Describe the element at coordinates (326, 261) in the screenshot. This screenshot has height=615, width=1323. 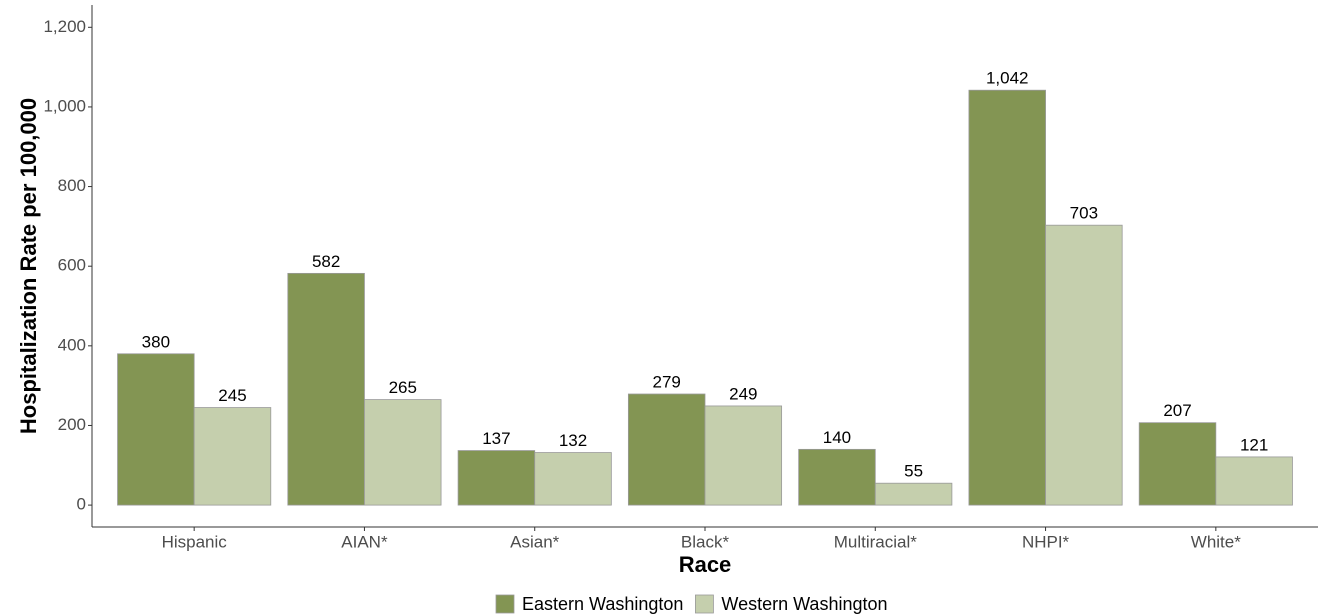
I see `value-label: 582` at that location.